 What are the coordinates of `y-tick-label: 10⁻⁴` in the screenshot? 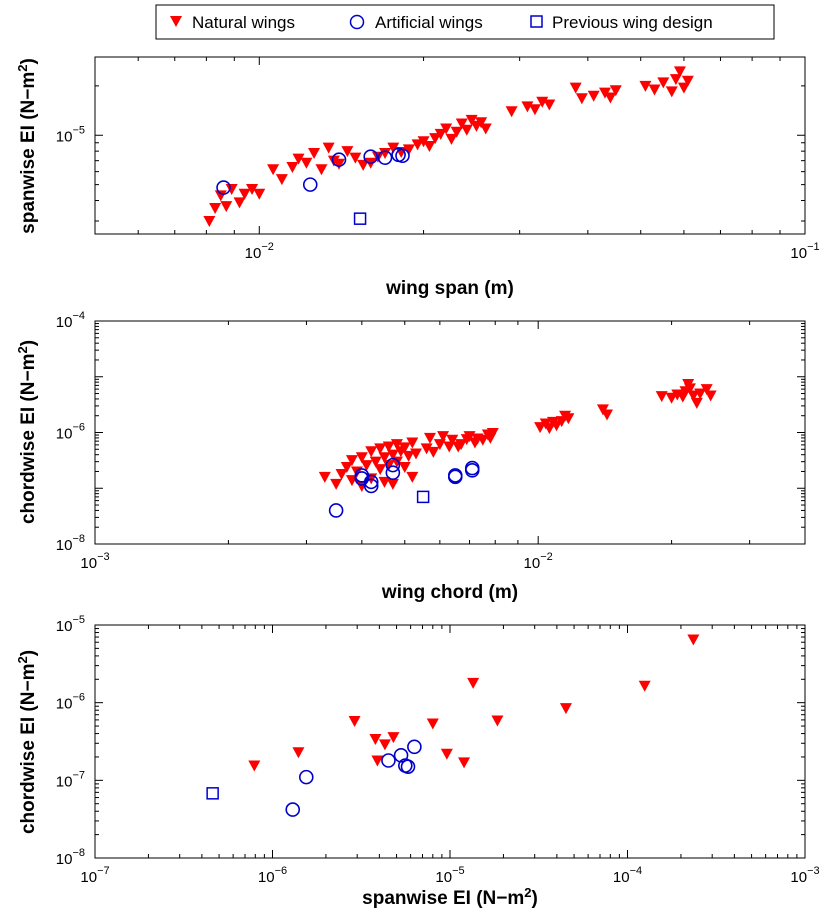 It's located at (70, 320).